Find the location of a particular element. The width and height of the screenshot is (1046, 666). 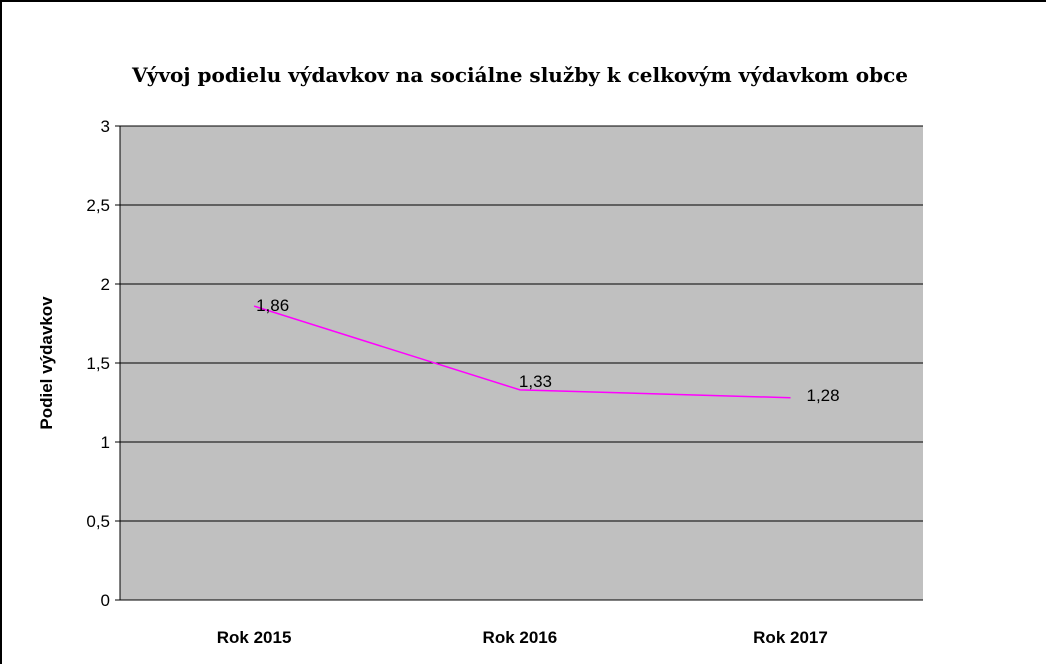

series-line is located at coordinates (522, 352).